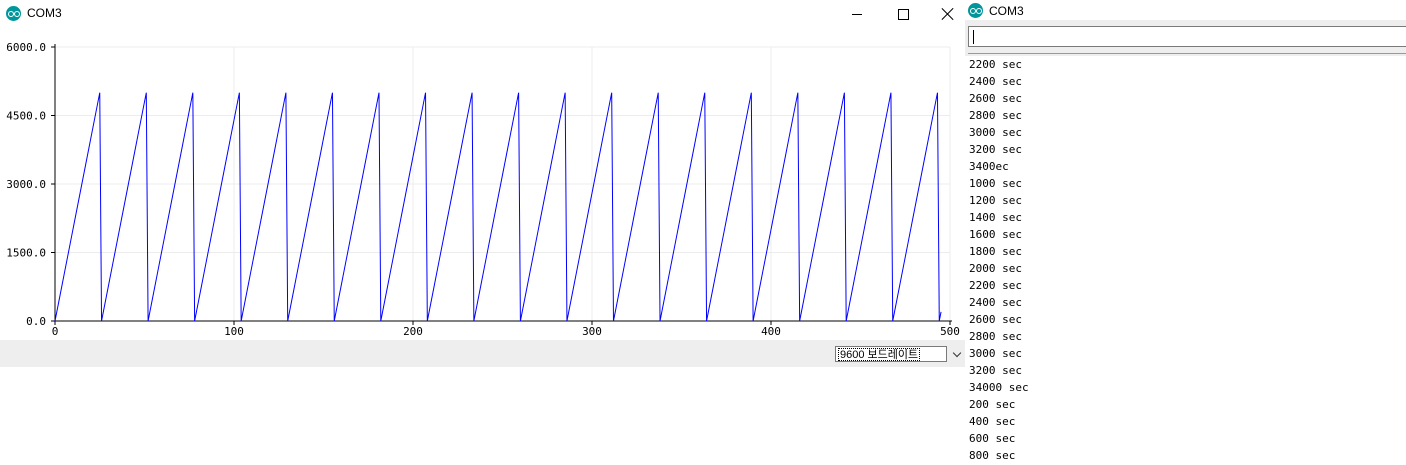  I want to click on baud-rate-dropdown, so click(956, 354).